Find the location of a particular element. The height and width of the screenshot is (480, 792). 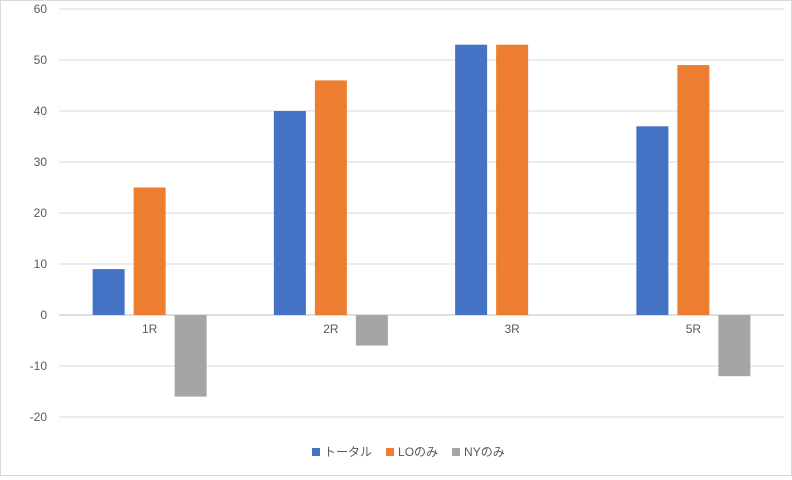

legend-label: トータル is located at coordinates (348, 452).